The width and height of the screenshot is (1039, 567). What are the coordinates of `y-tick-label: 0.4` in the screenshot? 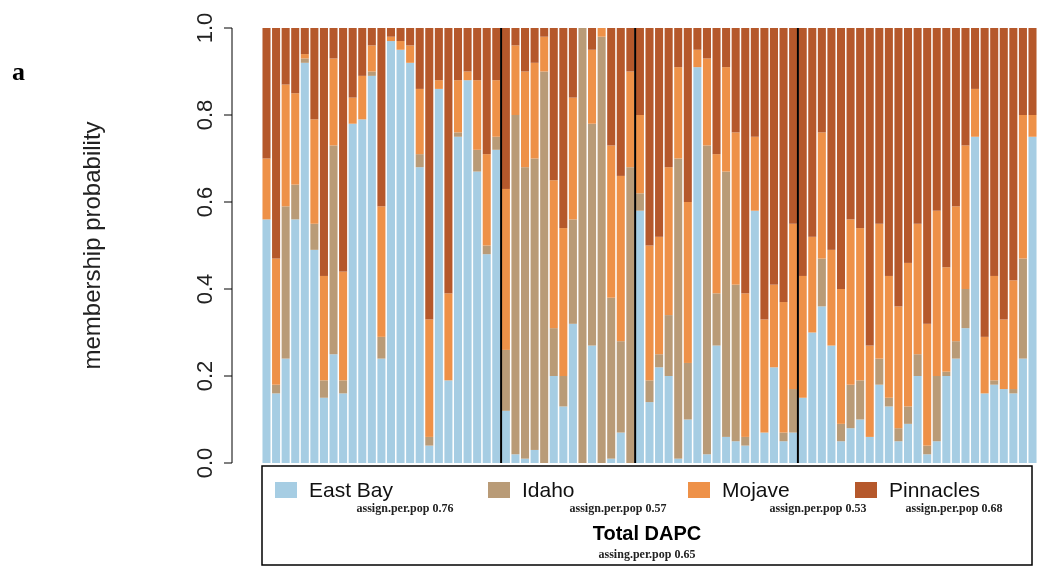 It's located at (204, 289).